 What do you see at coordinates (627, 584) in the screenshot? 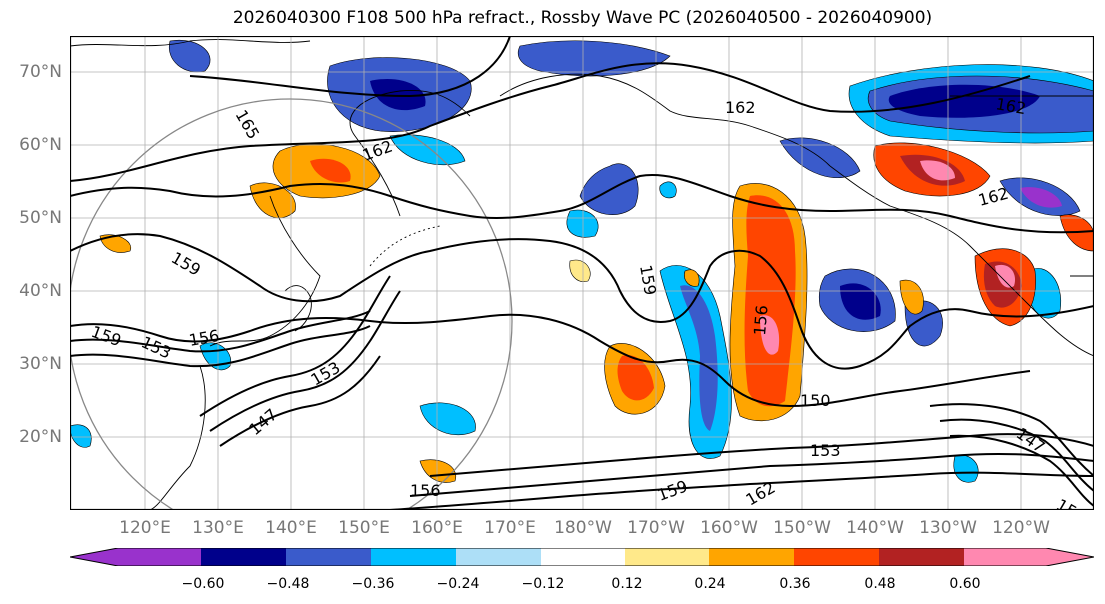
I see `colorbar-tick: 0.12` at bounding box center [627, 584].